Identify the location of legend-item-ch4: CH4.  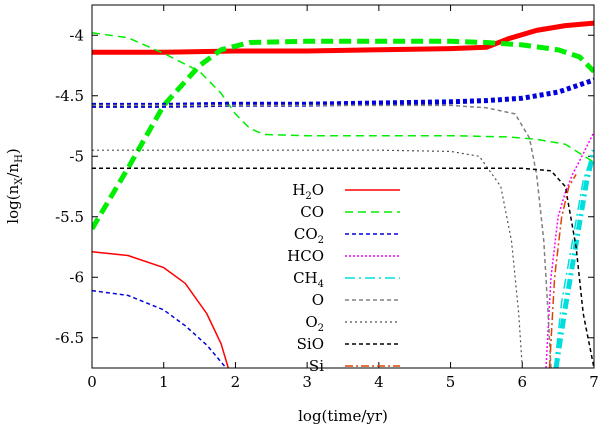
(346, 279).